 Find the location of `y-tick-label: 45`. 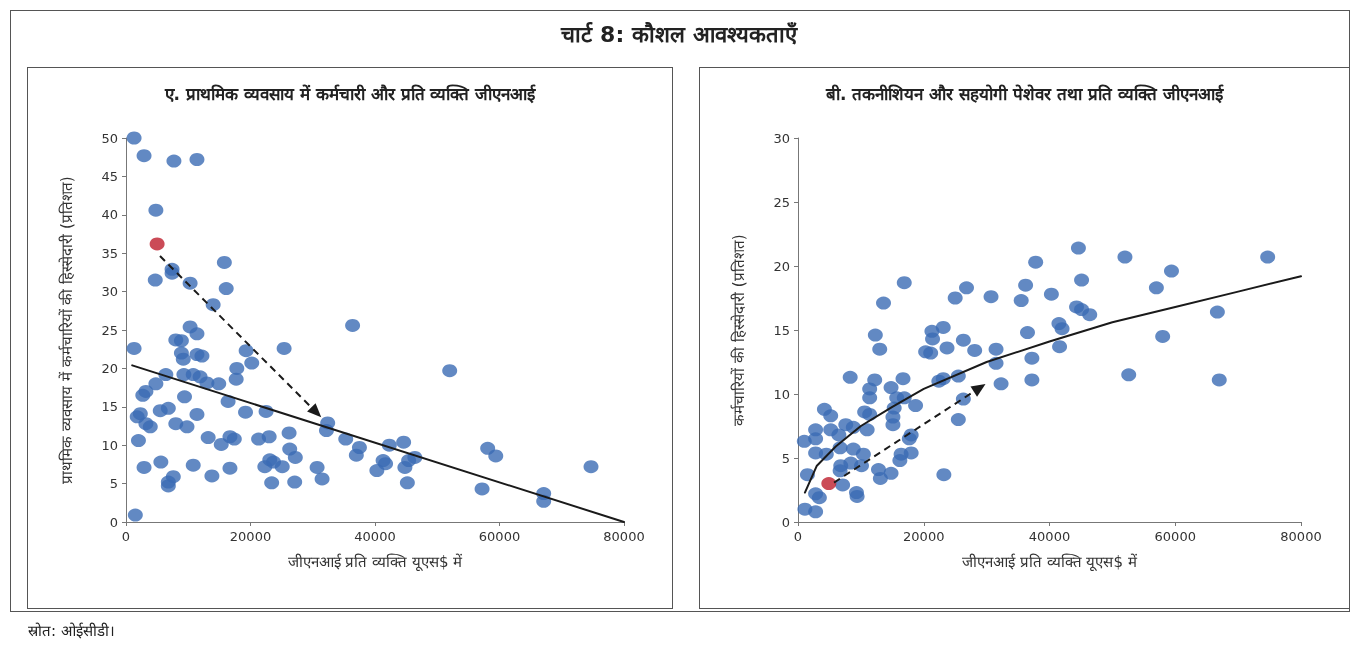

y-tick-label: 45 is located at coordinates (109, 176).